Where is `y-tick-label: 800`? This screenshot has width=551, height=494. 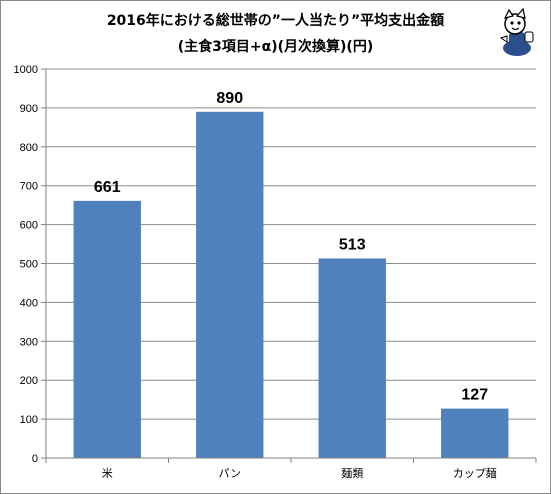 y-tick-label: 800 is located at coordinates (29, 148).